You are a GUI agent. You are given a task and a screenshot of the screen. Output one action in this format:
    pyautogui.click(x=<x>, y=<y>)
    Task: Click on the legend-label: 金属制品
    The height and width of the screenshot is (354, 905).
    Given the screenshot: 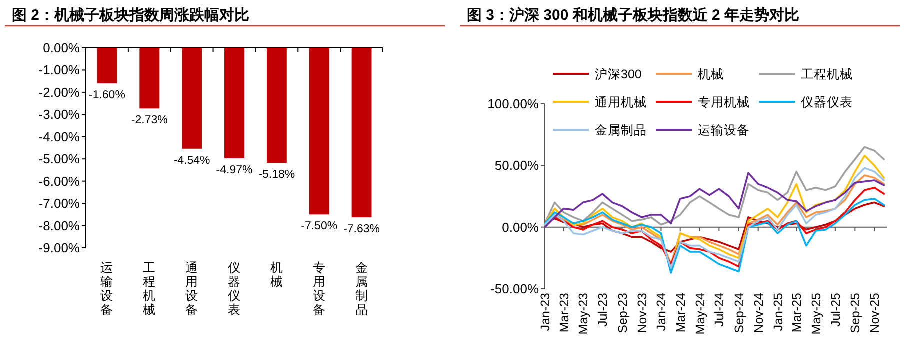 What is the action you would take?
    pyautogui.click(x=621, y=131)
    